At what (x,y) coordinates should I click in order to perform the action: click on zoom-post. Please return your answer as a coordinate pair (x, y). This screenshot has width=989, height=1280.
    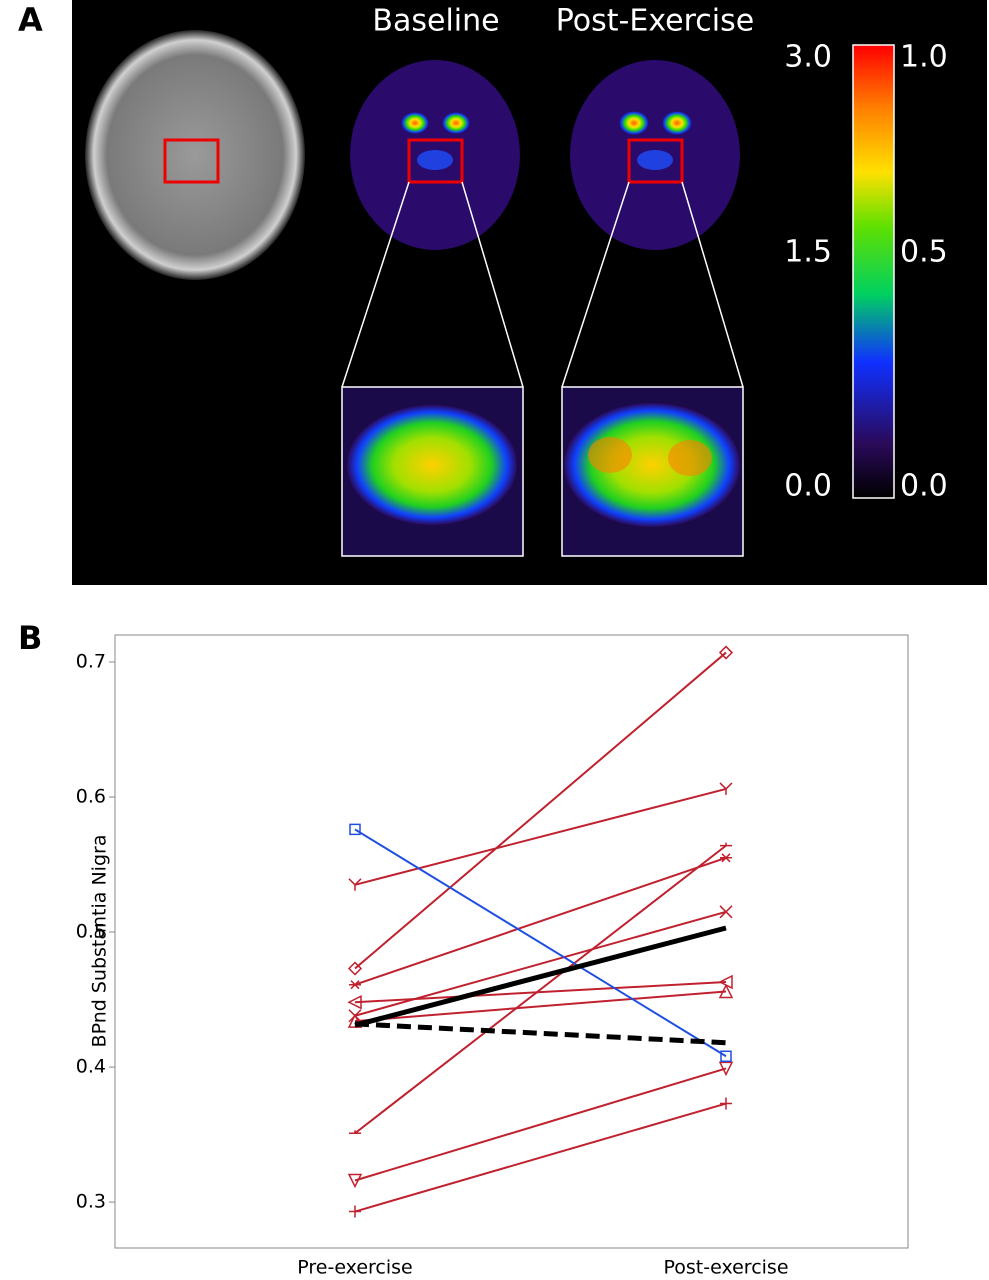
    Looking at the image, I should click on (652, 471).